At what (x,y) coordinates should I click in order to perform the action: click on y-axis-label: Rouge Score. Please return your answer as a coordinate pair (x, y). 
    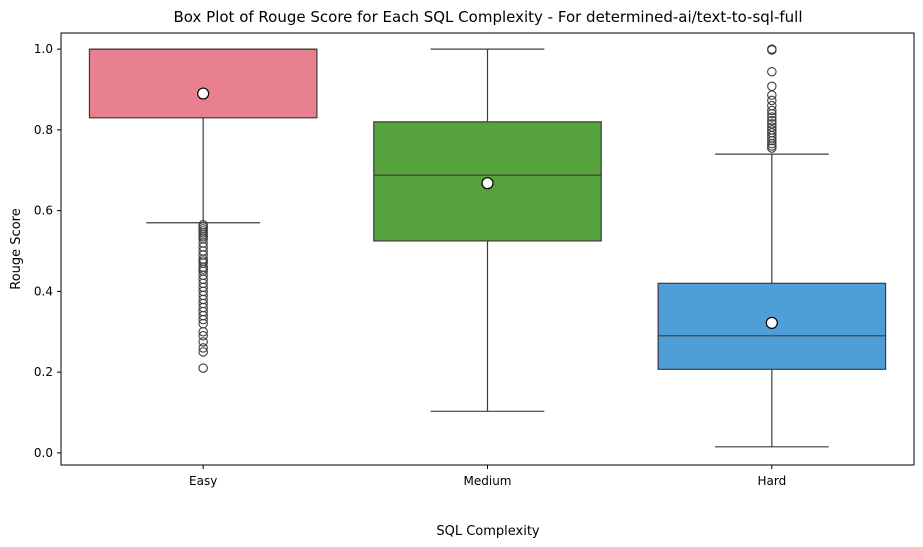
    Looking at the image, I should click on (16, 248).